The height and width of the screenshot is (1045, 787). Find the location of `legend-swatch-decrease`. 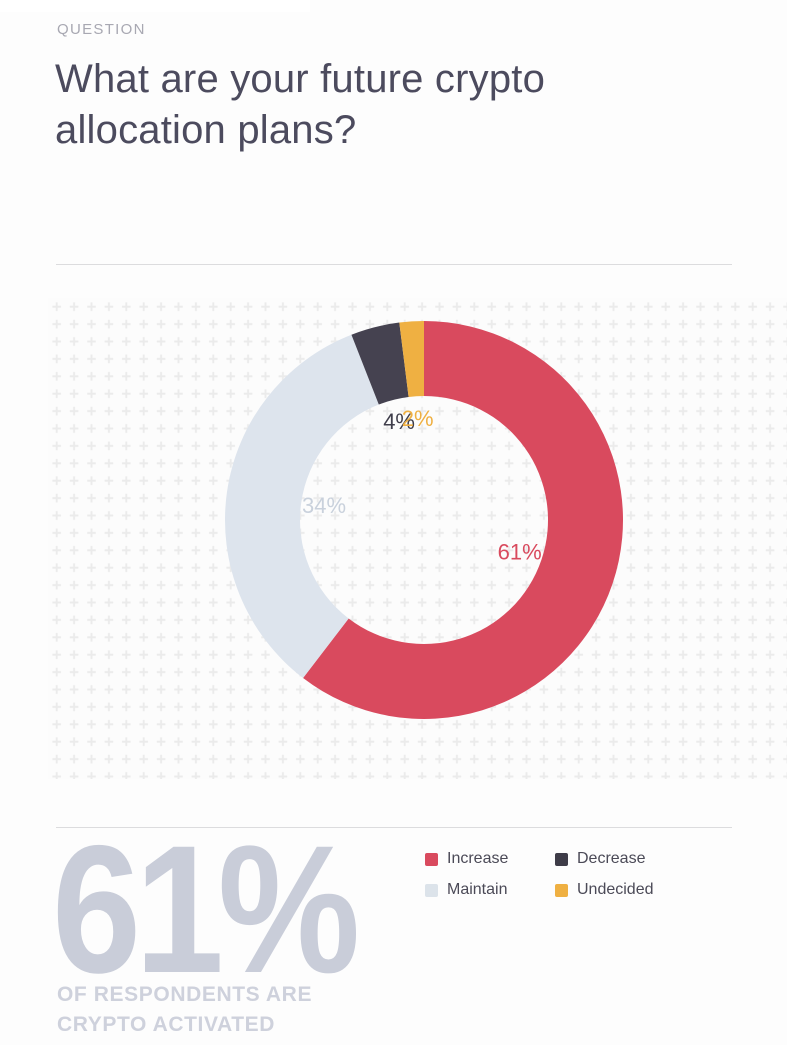

legend-swatch-decrease is located at coordinates (561, 859).